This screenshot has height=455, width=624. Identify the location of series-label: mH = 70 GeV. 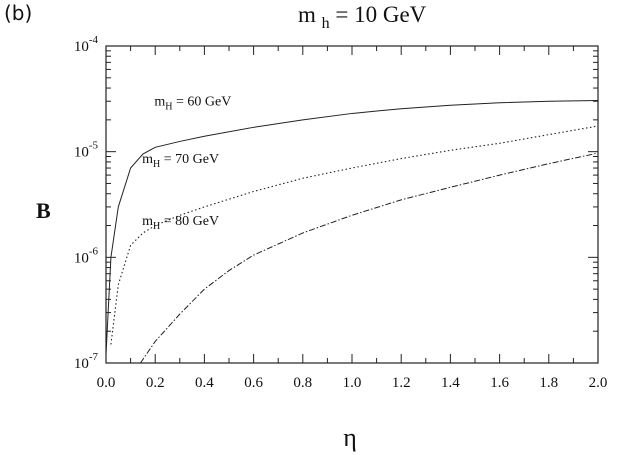
(180, 161).